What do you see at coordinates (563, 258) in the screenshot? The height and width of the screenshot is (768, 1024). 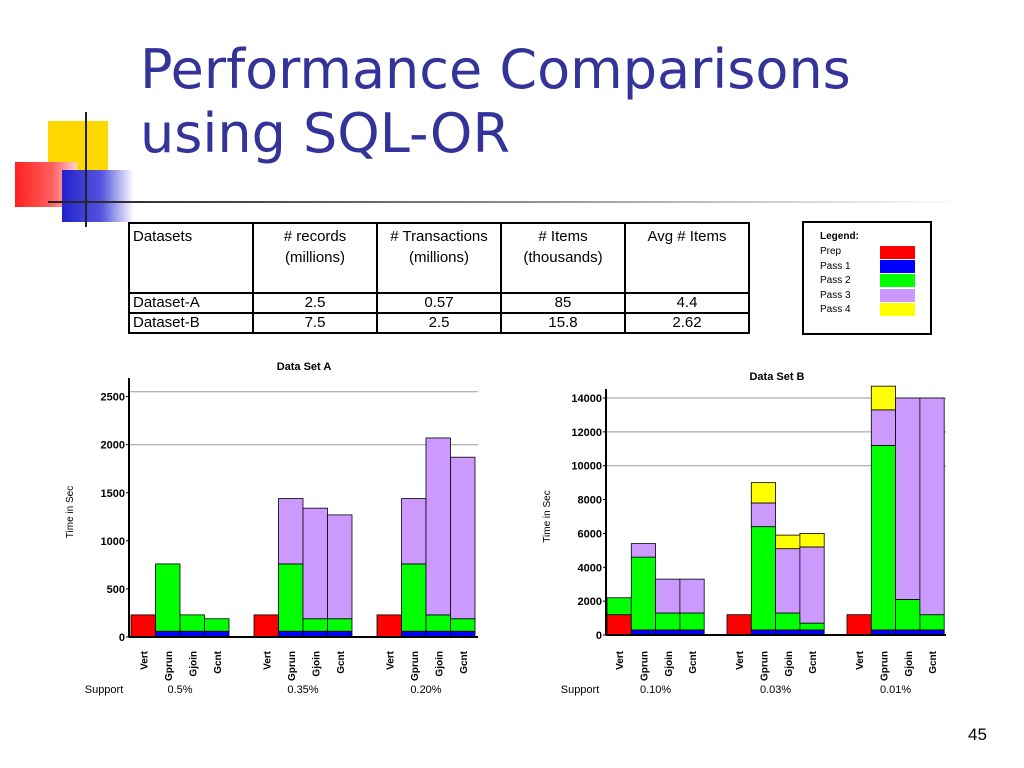 I see `table-header-cell: # Items (thousands)` at bounding box center [563, 258].